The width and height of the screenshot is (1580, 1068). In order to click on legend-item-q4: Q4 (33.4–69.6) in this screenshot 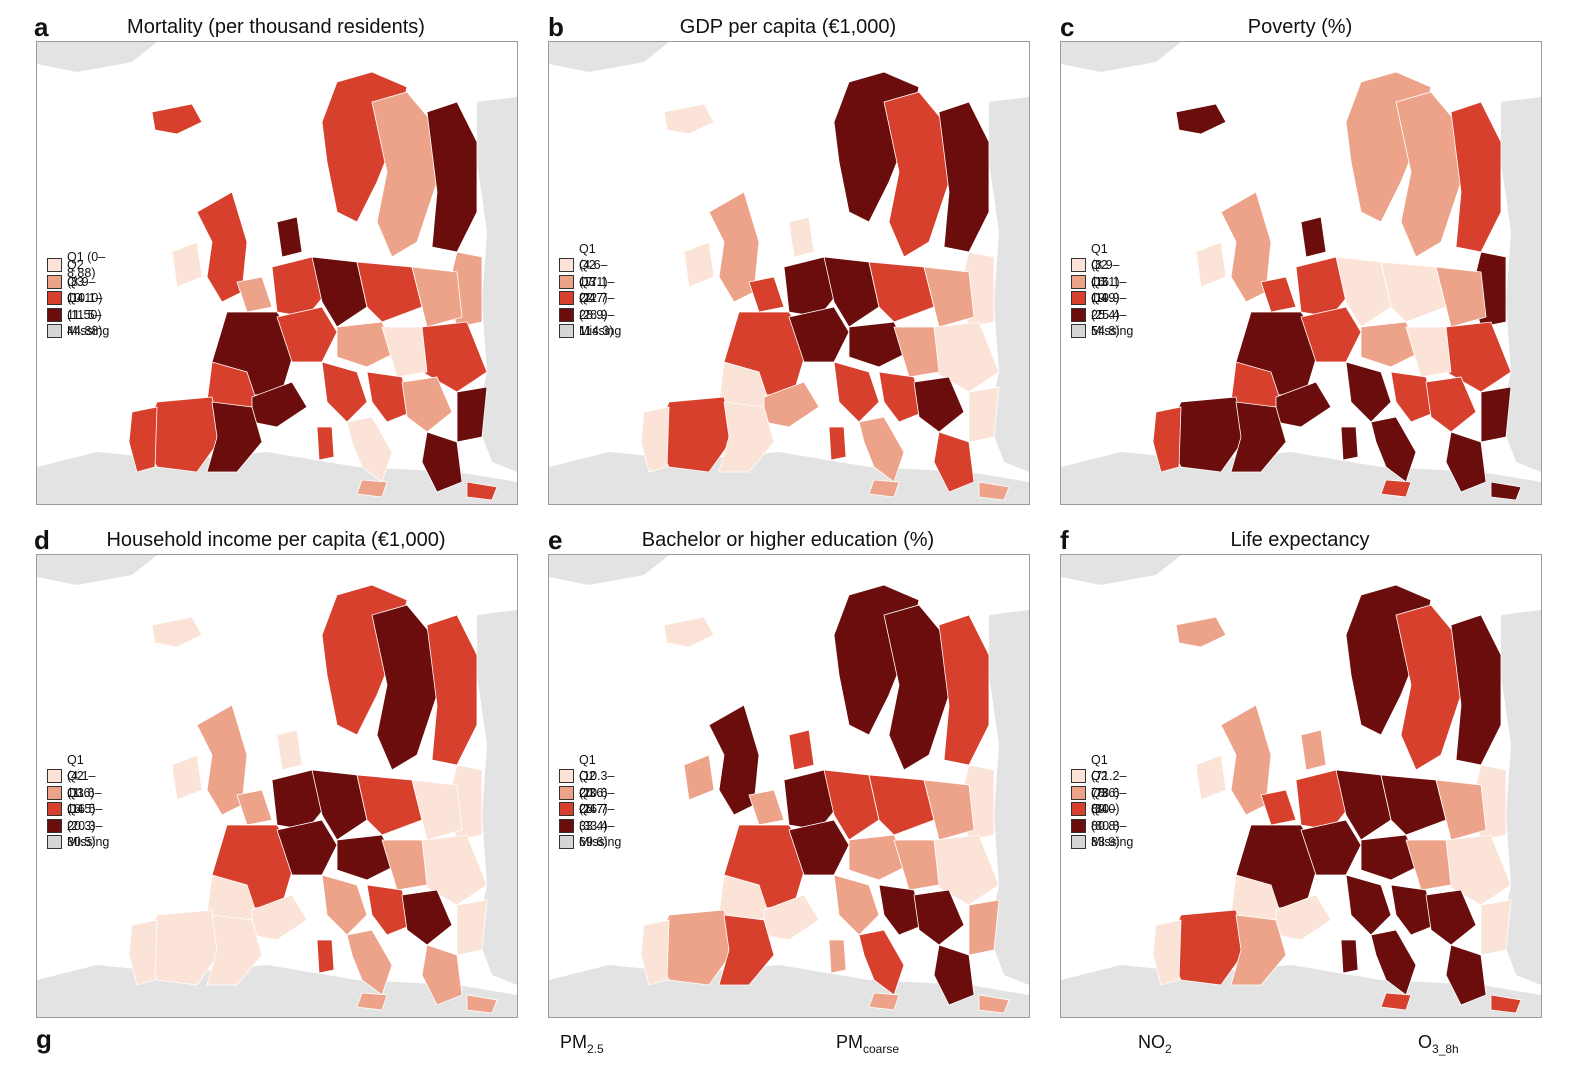, I will do `click(590, 825)`.